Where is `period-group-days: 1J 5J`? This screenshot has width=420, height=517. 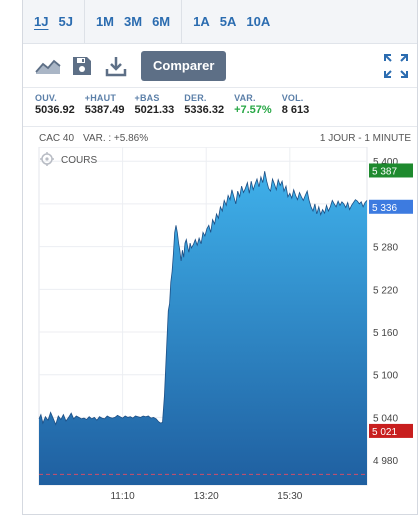
period-group-days: 1J 5J is located at coordinates (54, 21).